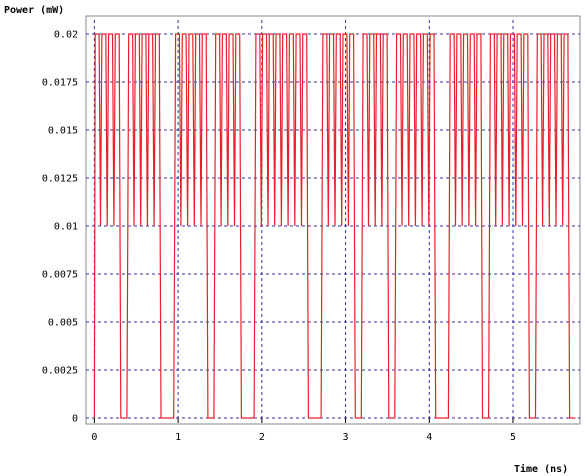  I want to click on y-tick-label: 0.02, so click(66, 35).